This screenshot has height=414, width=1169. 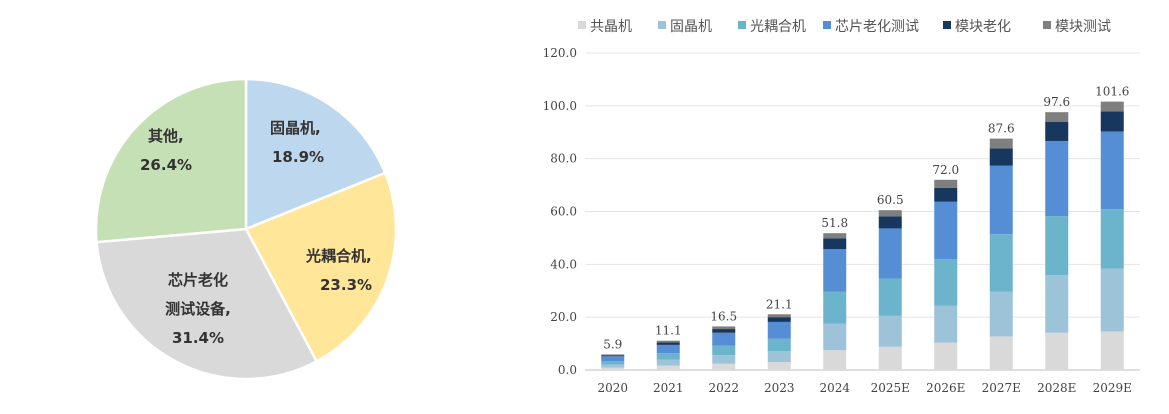 What do you see at coordinates (611, 27) in the screenshot?
I see `legend-label: 共晶机` at bounding box center [611, 27].